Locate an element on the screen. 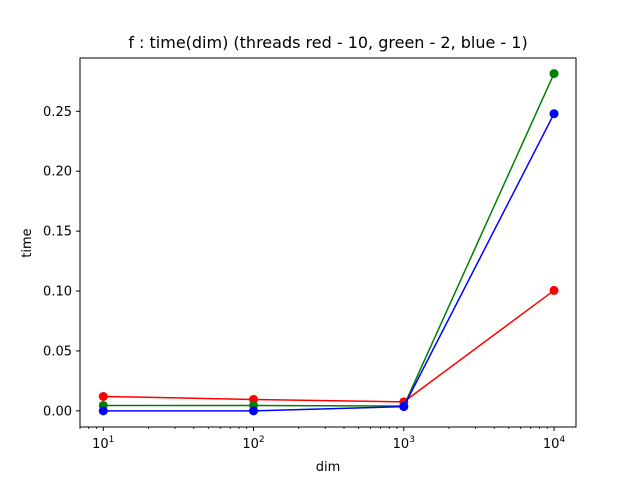 The width and height of the screenshot is (640, 480). x-tick-label-0: 10¹ is located at coordinates (103, 443).